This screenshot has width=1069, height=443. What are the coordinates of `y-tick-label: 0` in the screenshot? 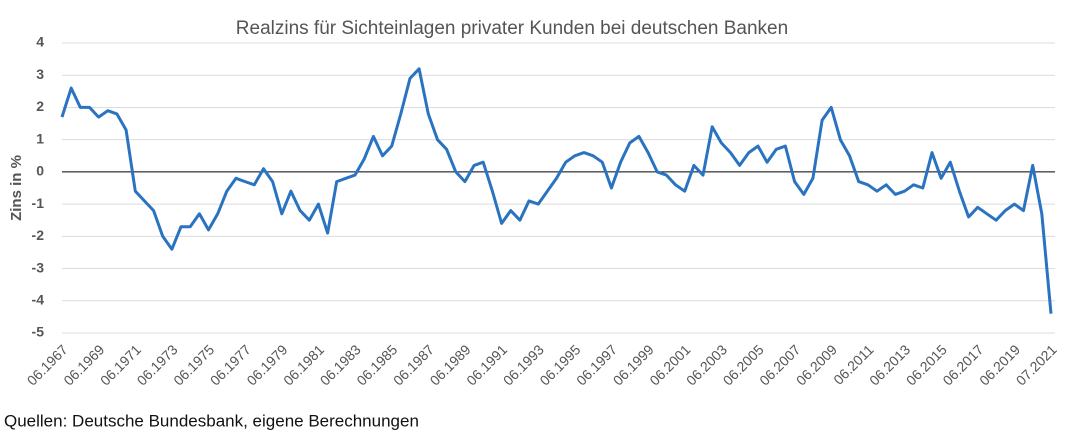 It's located at (40, 171).